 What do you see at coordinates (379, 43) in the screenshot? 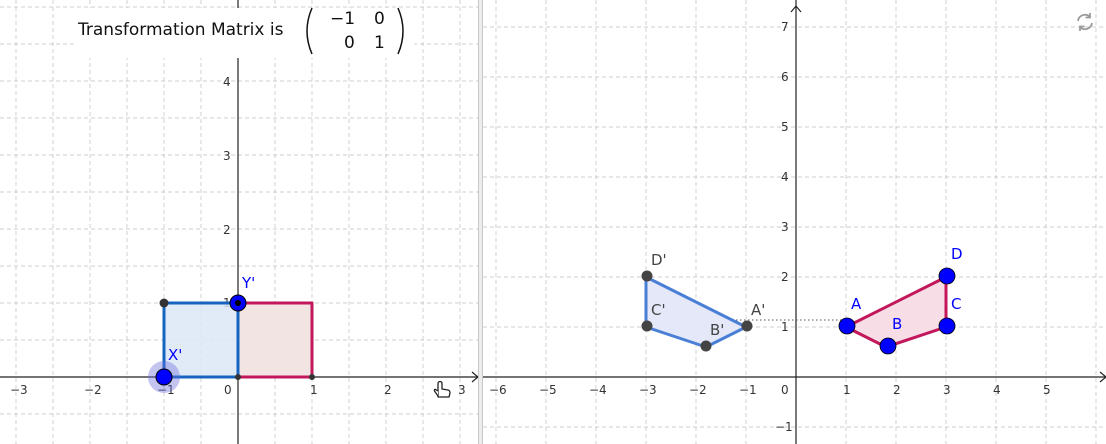
I see `matrix-entry-22: 1` at bounding box center [379, 43].